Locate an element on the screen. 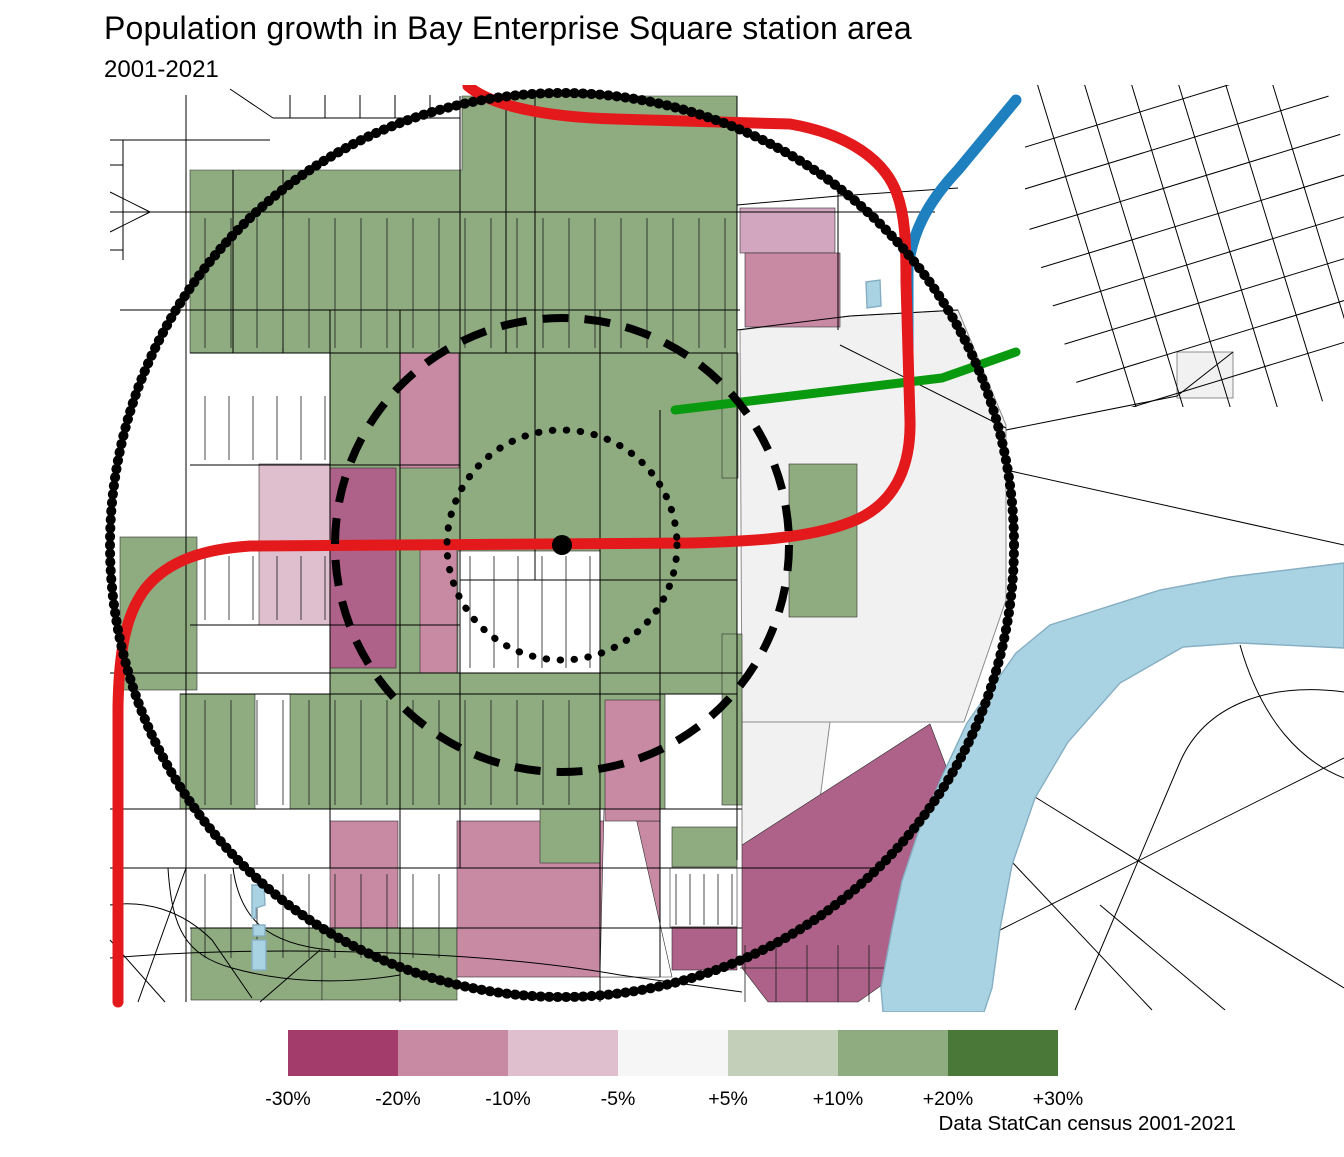 The height and width of the screenshot is (1157, 1344). legend-swatch-neg30 is located at coordinates (343, 1053).